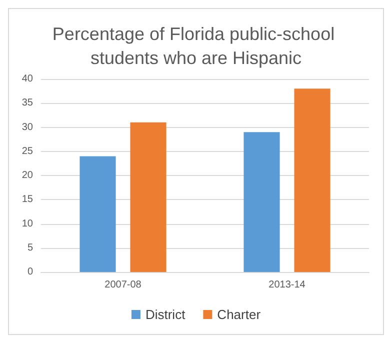  I want to click on legend-label: Charter, so click(239, 314).